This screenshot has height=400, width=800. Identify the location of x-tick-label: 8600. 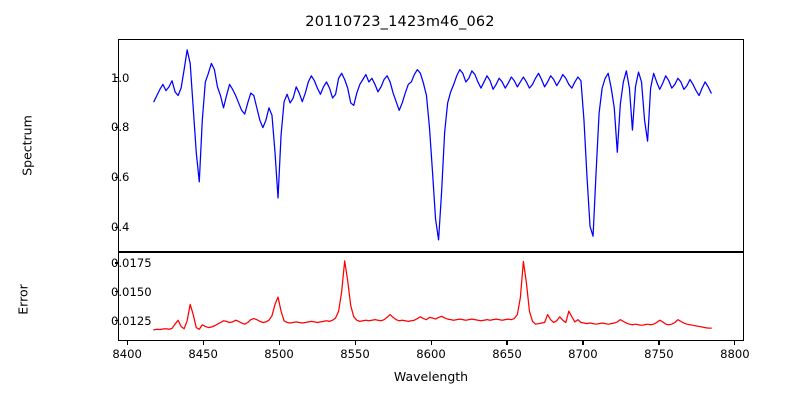
(431, 354).